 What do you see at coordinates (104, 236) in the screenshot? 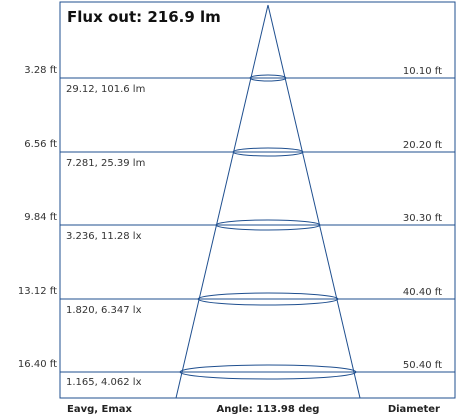
I see `illuminance-label-3: 3.236, 11.28 lx` at bounding box center [104, 236].